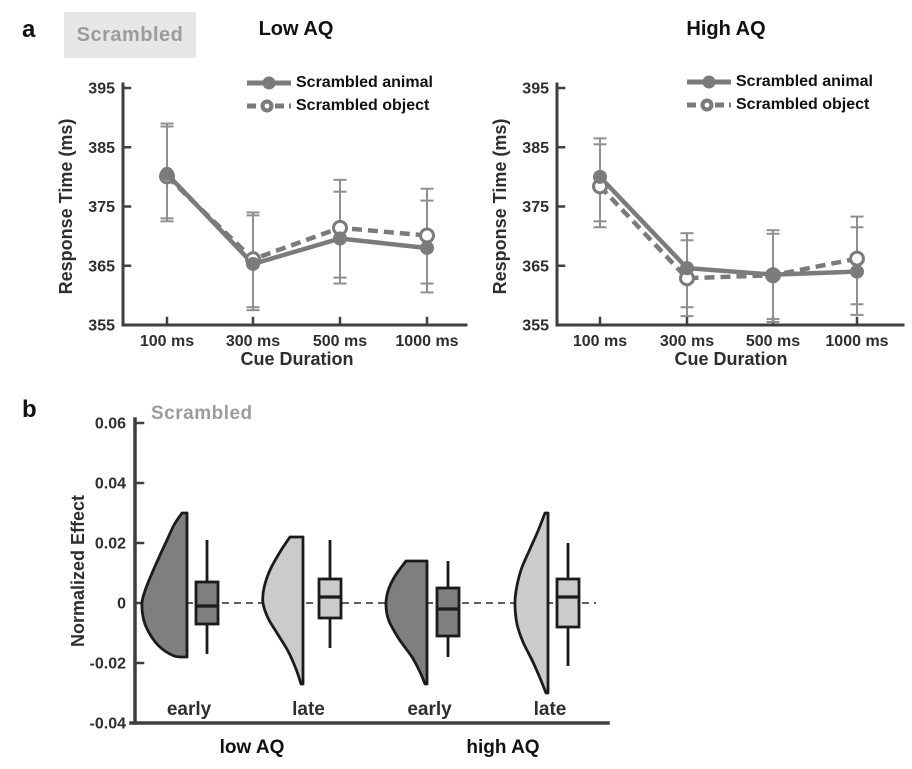 This screenshot has width=912, height=769. What do you see at coordinates (110, 484) in the screenshot?
I see `y-tick-label: 0.04` at bounding box center [110, 484].